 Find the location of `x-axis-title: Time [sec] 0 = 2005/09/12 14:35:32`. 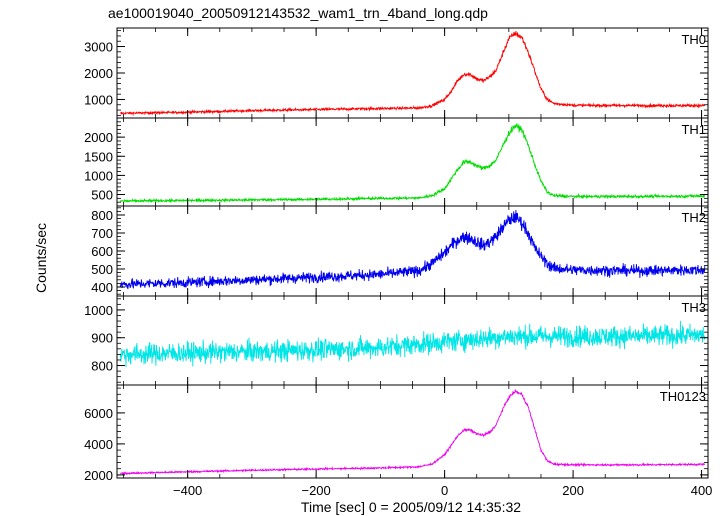

x-axis-title: Time [sec] 0 = 2005/09/12 14:35:32 is located at coordinates (411, 507).